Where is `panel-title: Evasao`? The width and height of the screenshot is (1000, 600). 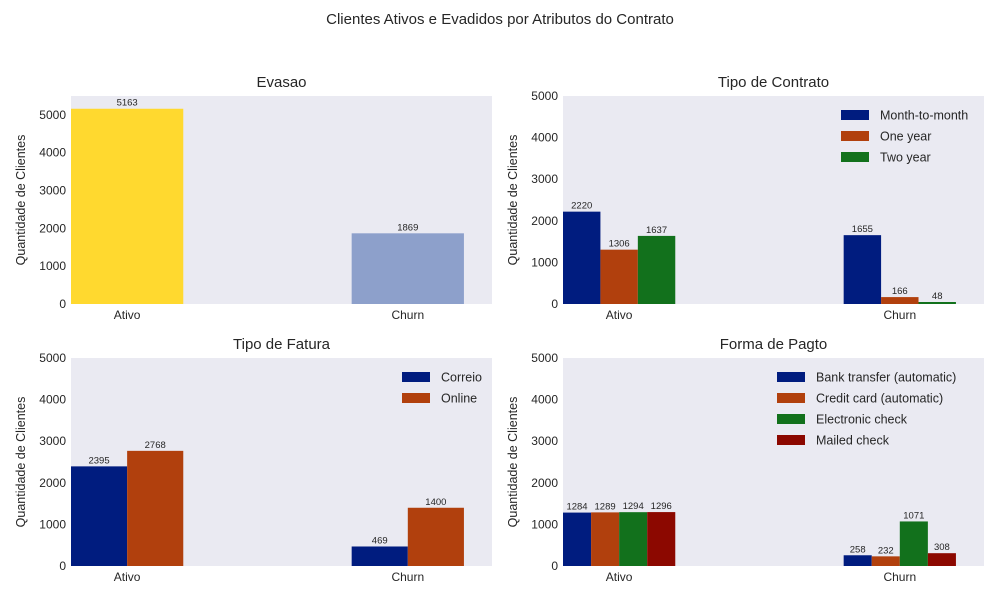 panel-title: Evasao is located at coordinates (281, 82).